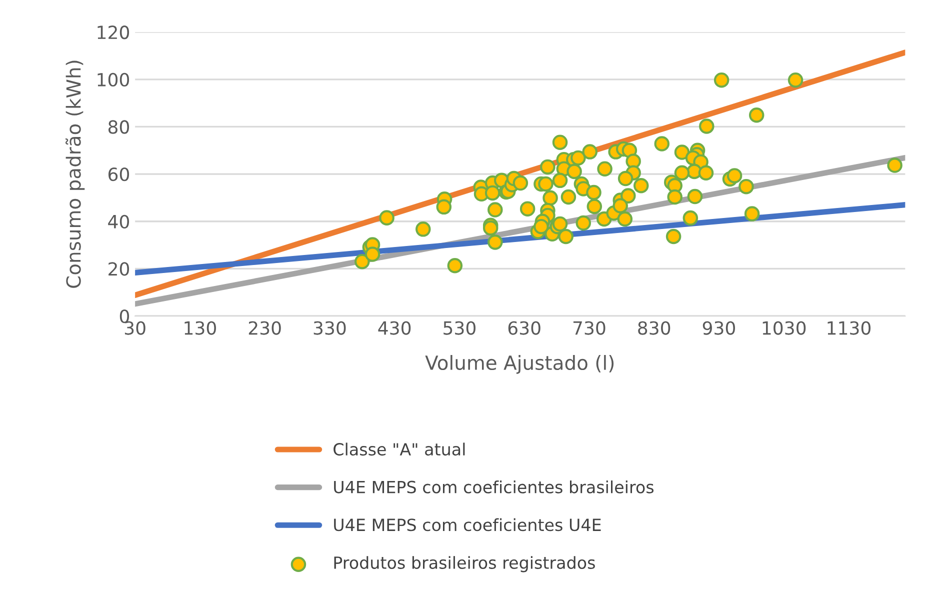 The height and width of the screenshot is (594, 938). What do you see at coordinates (135, 328) in the screenshot?
I see `x-tick-label: 30` at bounding box center [135, 328].